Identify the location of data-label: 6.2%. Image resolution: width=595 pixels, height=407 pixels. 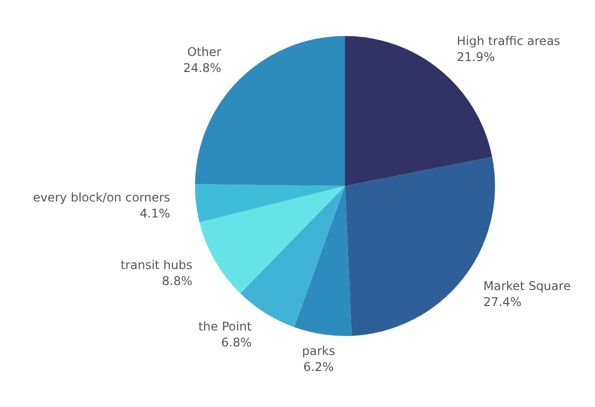
(318, 367).